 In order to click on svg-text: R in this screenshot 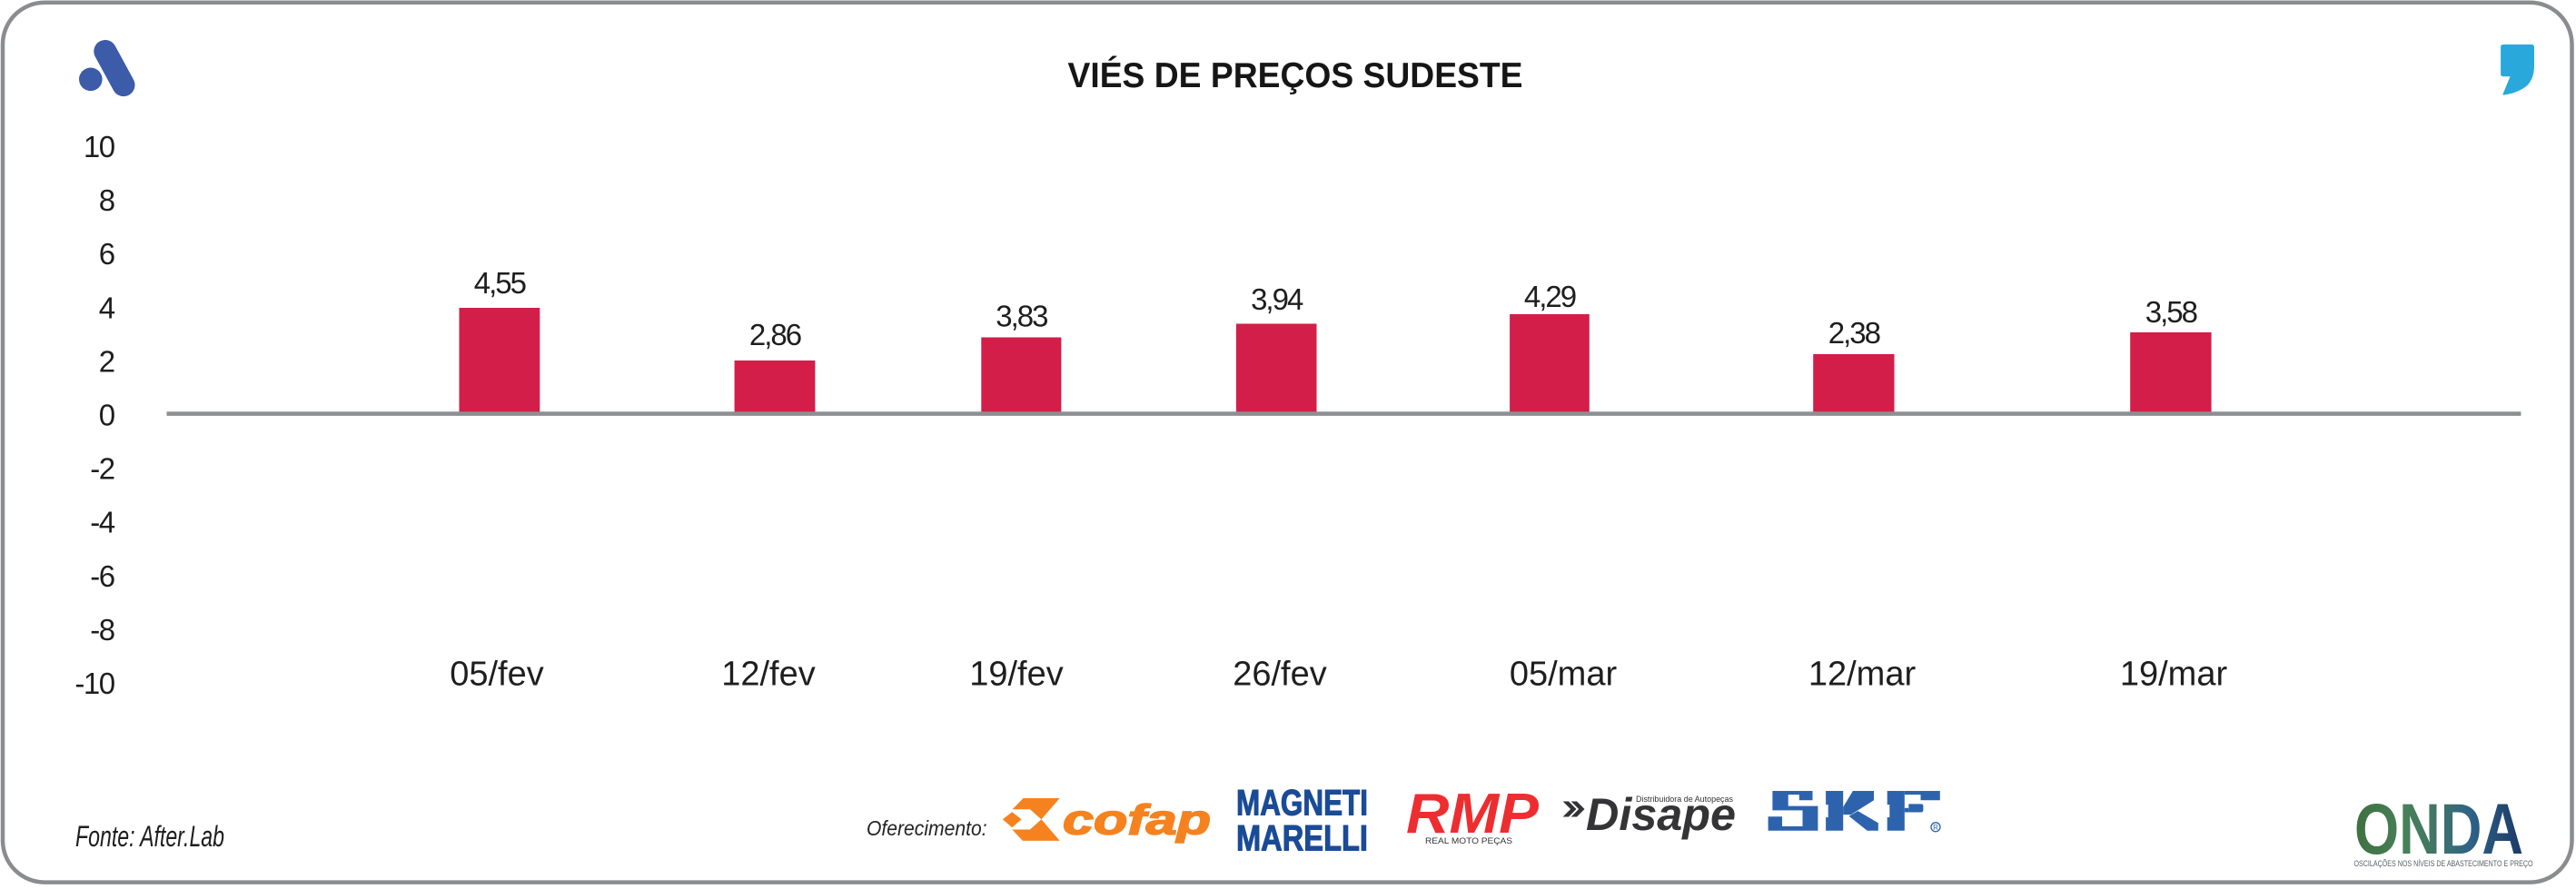, I will do `click(1935, 828)`.